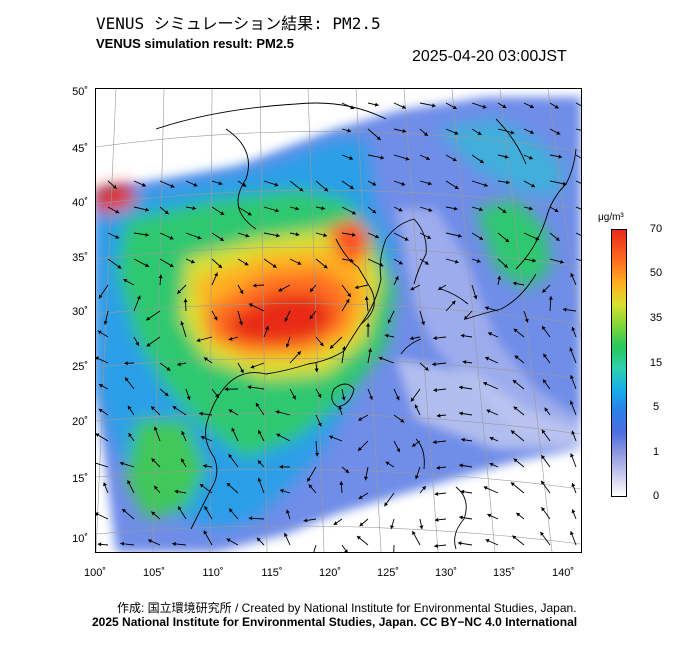 This screenshot has width=700, height=649. I want to click on title-english: VENUS simulation result: PM2.5, so click(195, 43).